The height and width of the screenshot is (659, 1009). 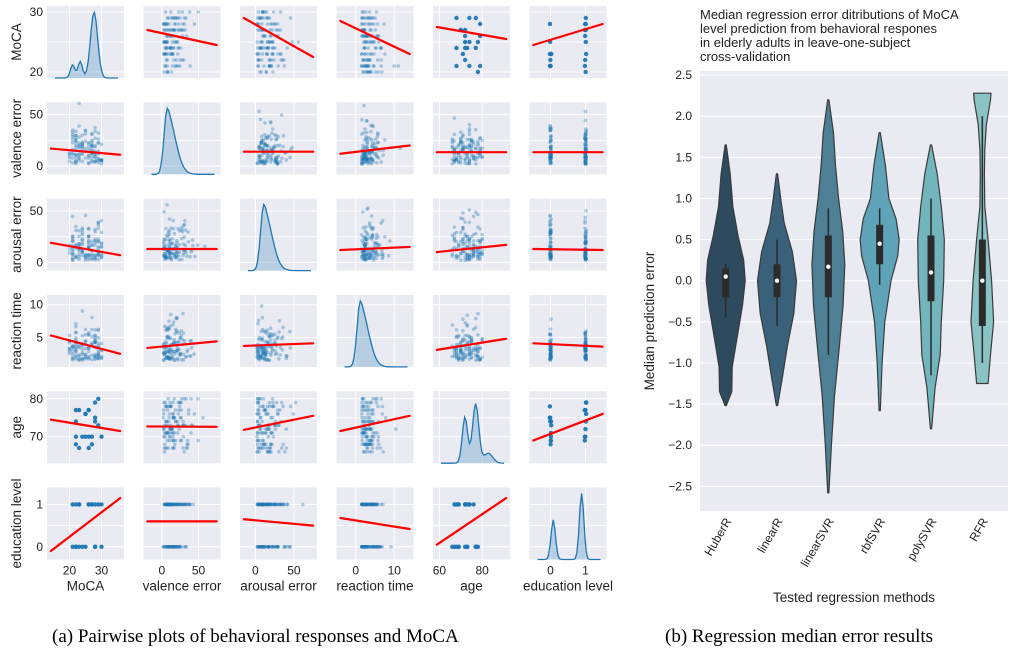 What do you see at coordinates (473, 433) in the screenshot?
I see `kde-line` at bounding box center [473, 433].